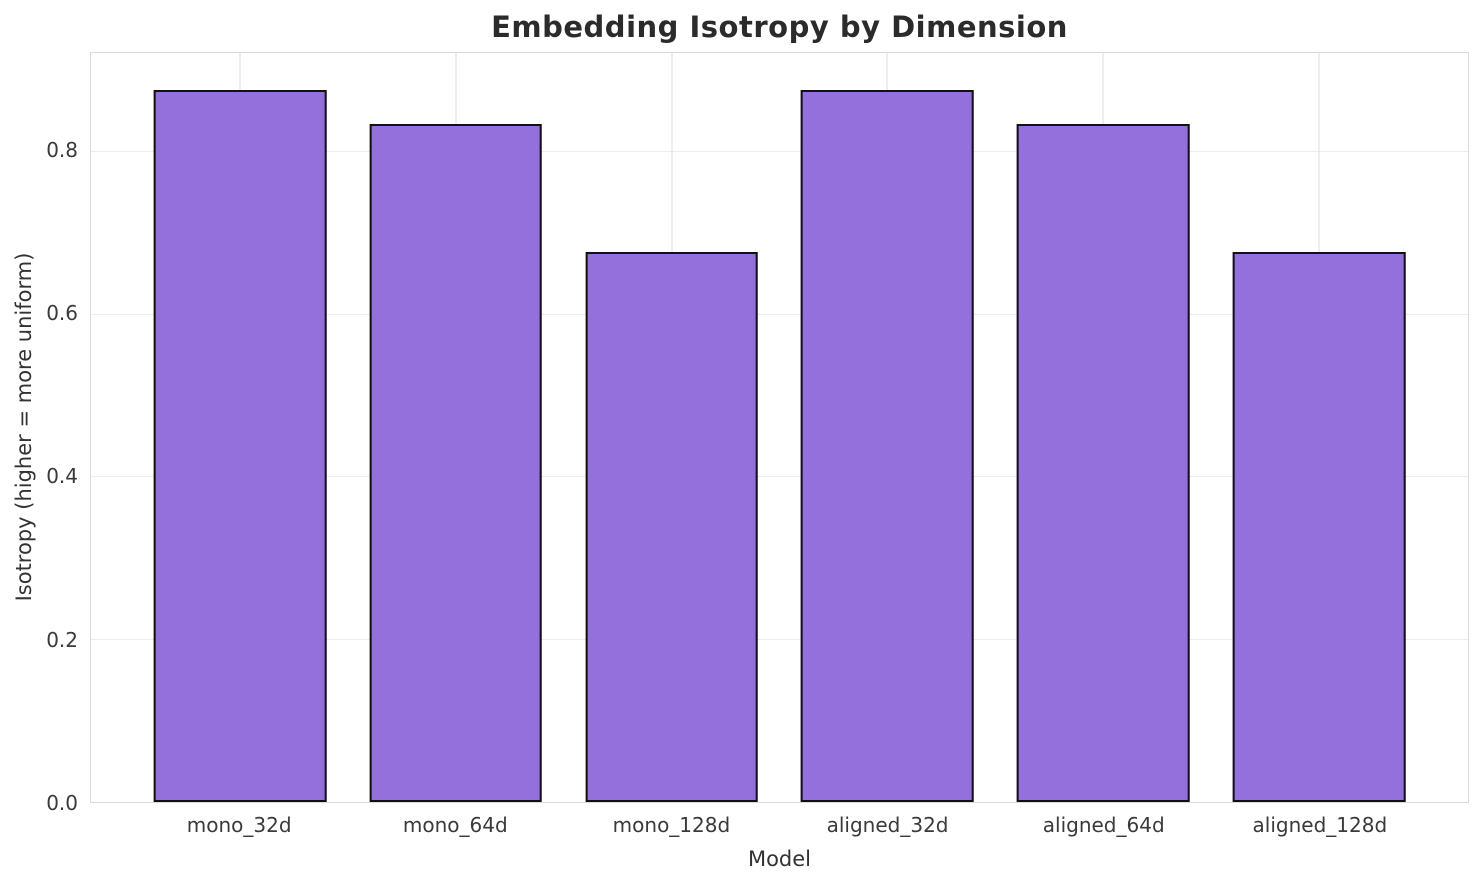 The height and width of the screenshot is (885, 1484). What do you see at coordinates (1103, 462) in the screenshot?
I see `bar-aligned_64d` at bounding box center [1103, 462].